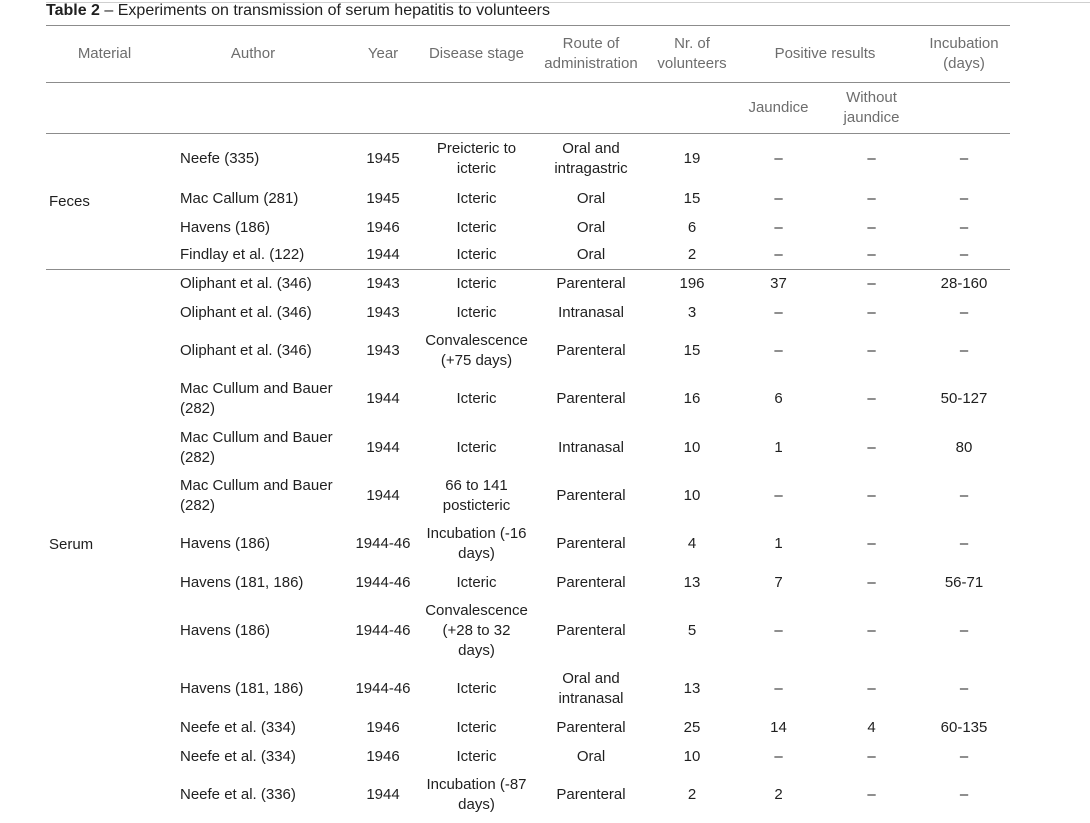 Image resolution: width=1090 pixels, height=823 pixels. What do you see at coordinates (692, 158) in the screenshot?
I see `volunteers-cell: 19` at bounding box center [692, 158].